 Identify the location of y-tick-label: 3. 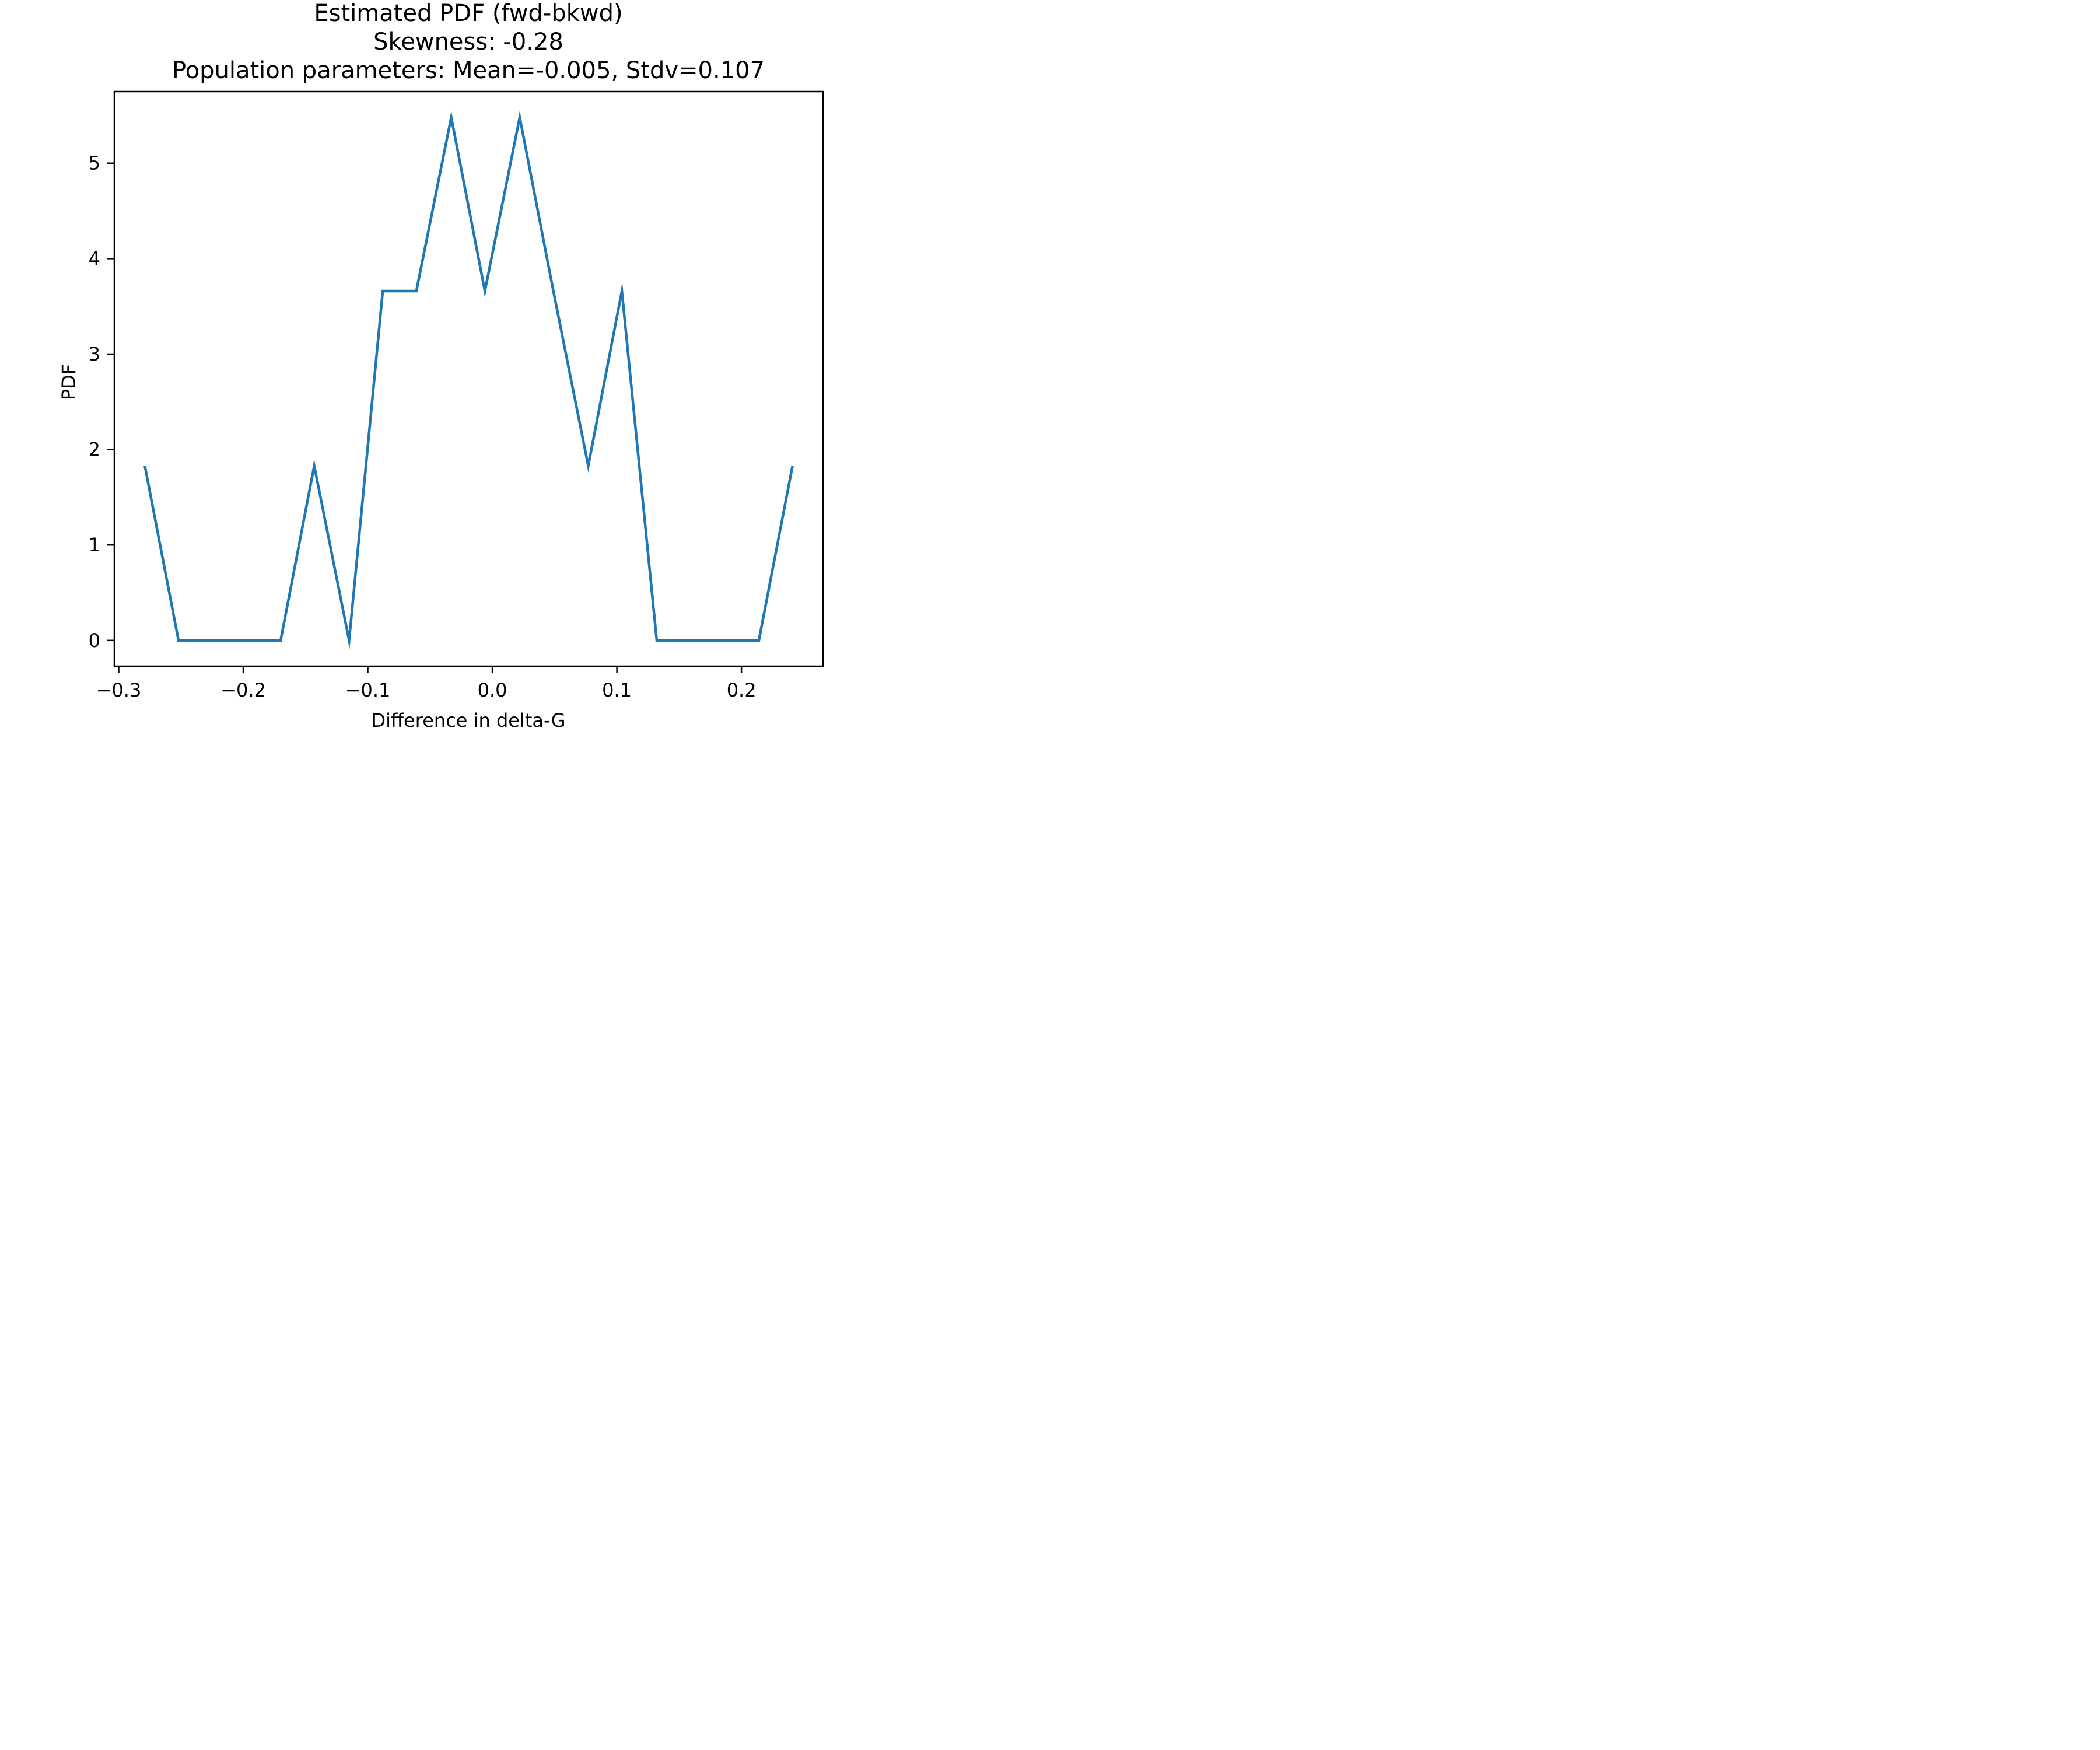
(94, 354).